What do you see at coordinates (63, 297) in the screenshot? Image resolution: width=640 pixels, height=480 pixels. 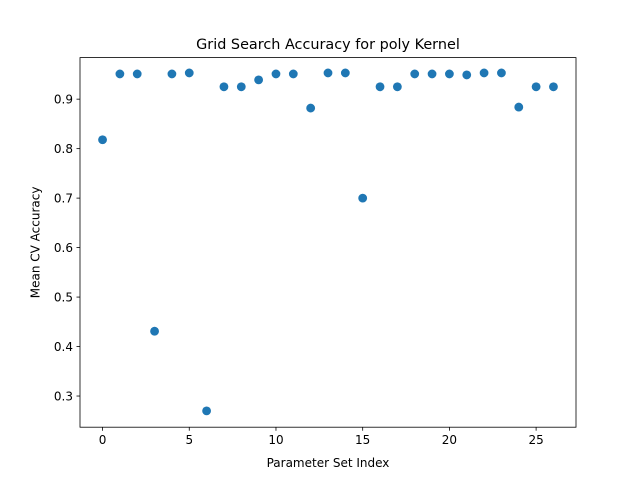 I see `y-tick-label: 0.5` at bounding box center [63, 297].